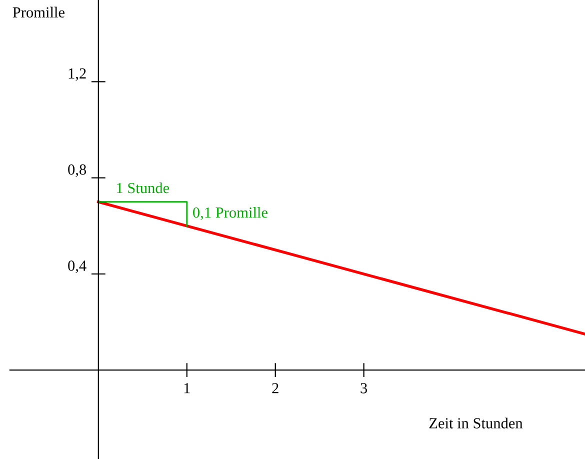 The image size is (585, 459). I want to click on y-axis-title: Promille, so click(38, 12).